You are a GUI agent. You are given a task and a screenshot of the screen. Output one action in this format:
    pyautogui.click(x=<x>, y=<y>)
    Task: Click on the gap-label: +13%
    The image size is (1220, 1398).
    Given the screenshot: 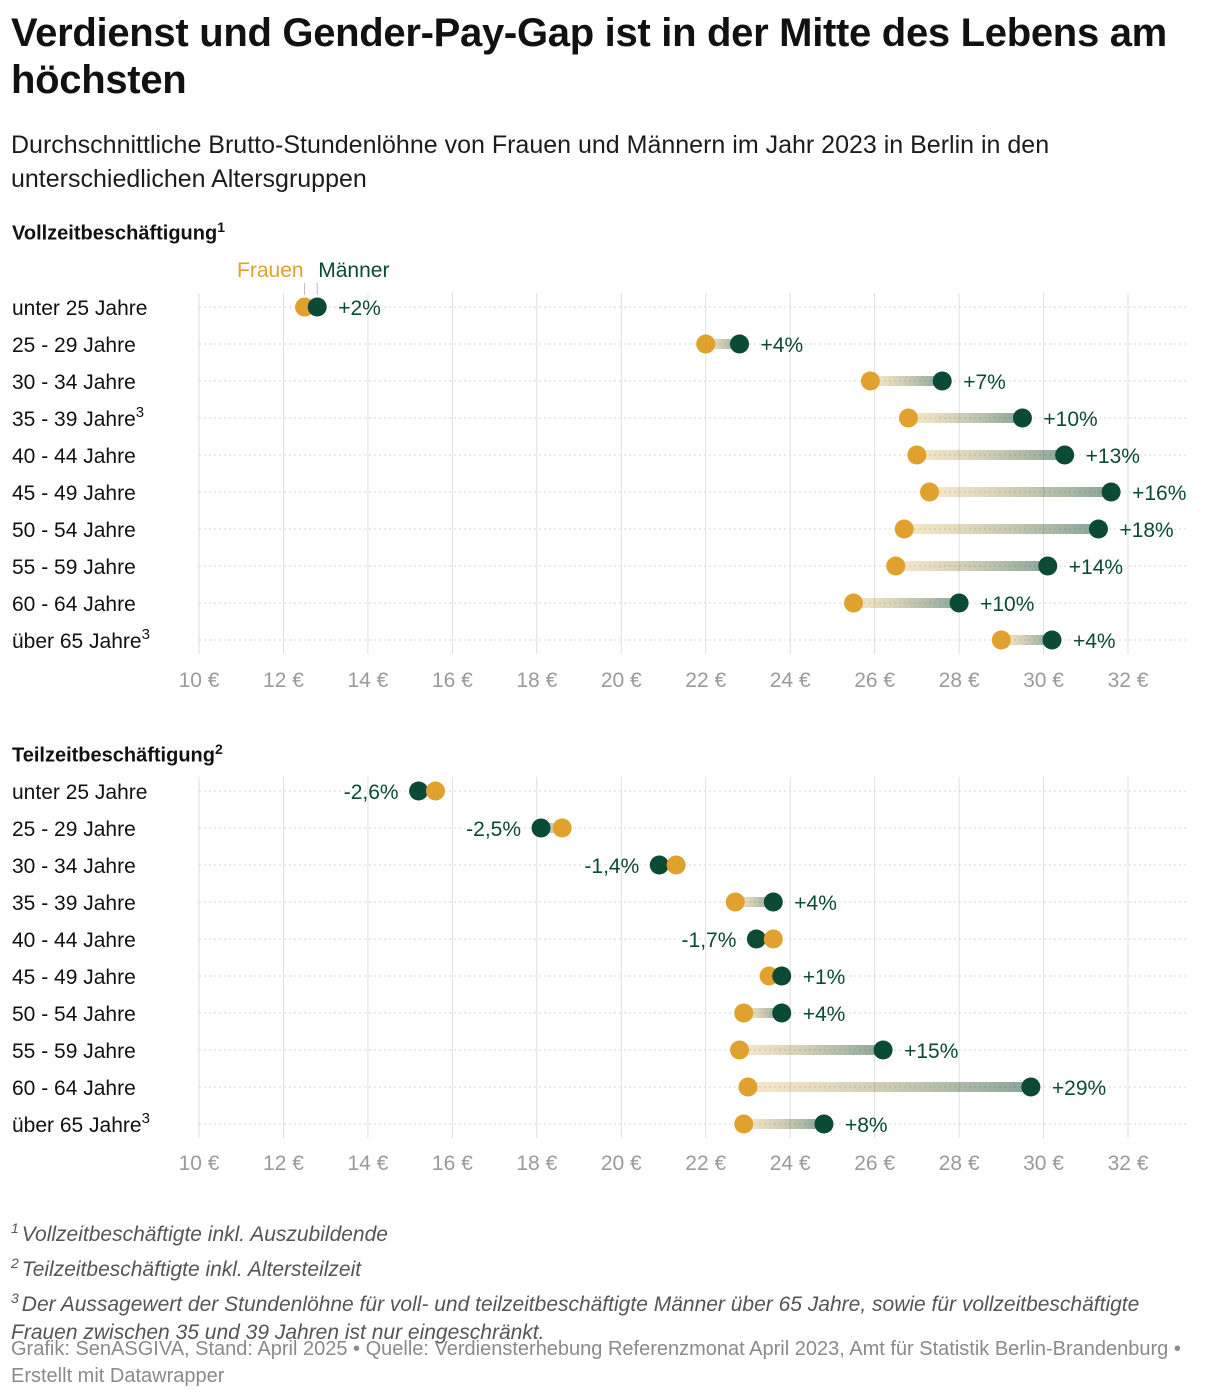 What is the action you would take?
    pyautogui.click(x=1113, y=456)
    